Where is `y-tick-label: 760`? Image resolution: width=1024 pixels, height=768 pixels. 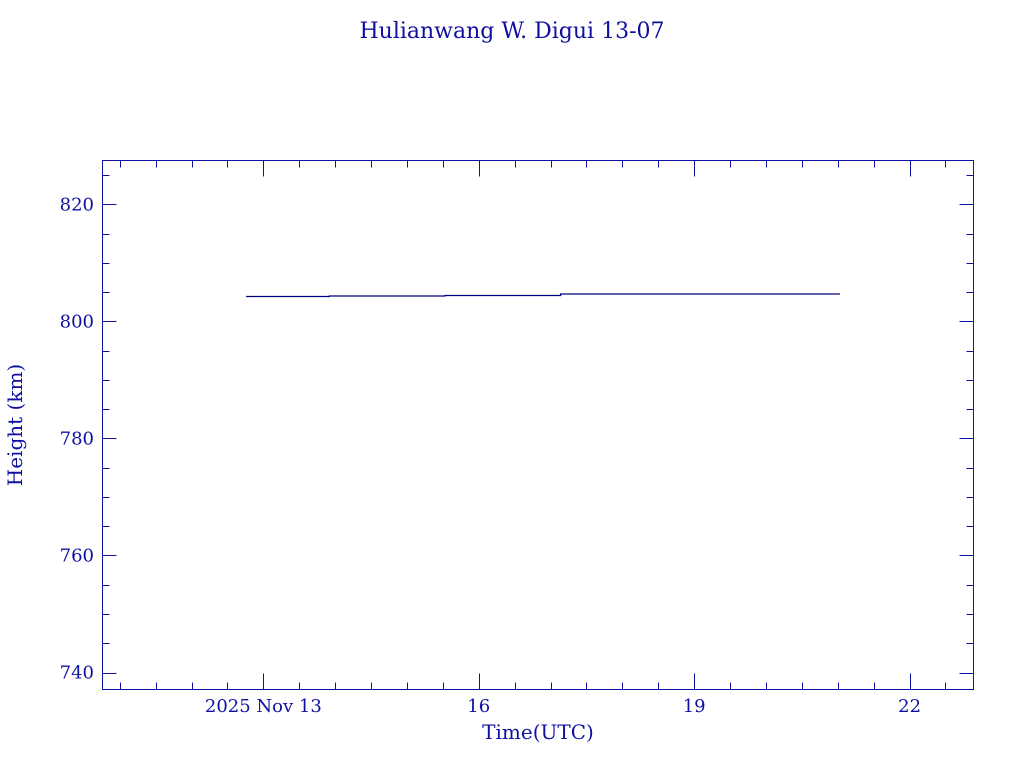 y-tick-label: 760 is located at coordinates (77, 555).